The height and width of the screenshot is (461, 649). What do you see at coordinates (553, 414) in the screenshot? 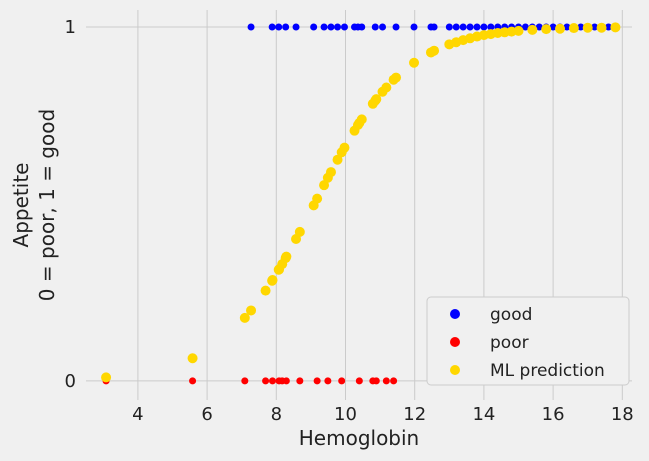
I see `x-tick-label: 16` at bounding box center [553, 414].